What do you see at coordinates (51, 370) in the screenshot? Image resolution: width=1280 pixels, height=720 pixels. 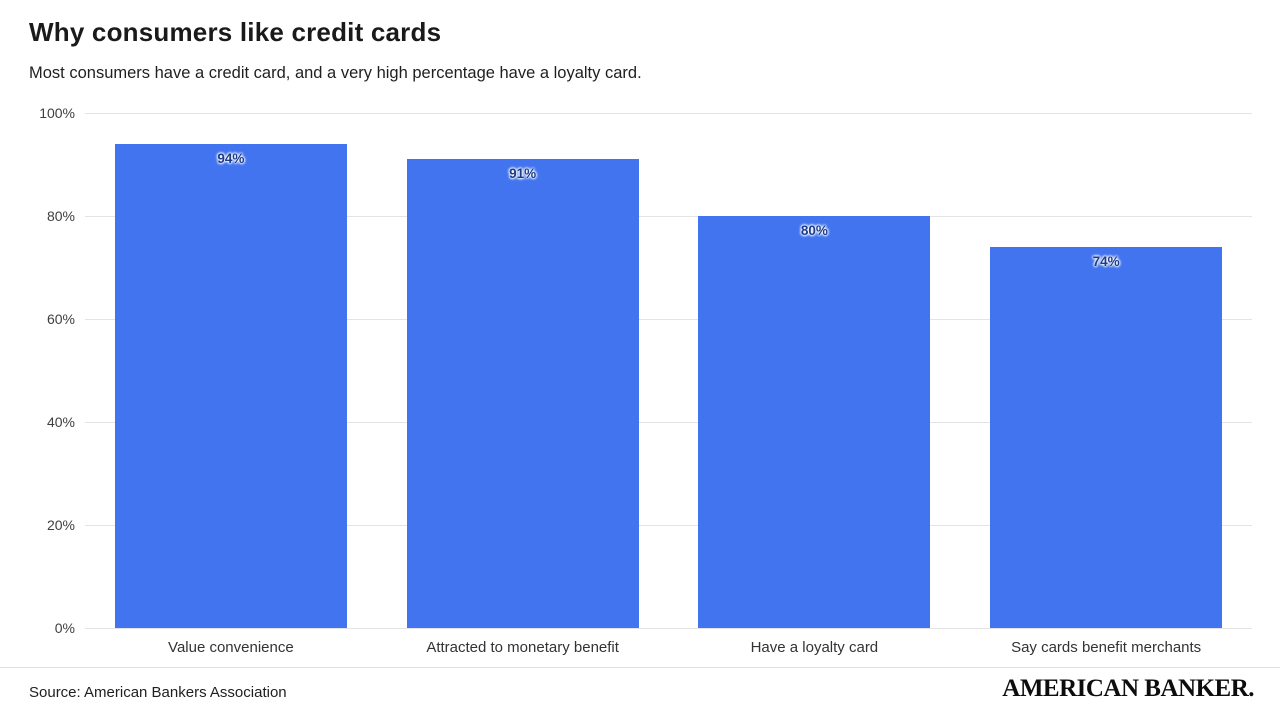 I see `y-axis: 0% 20% 40% 60% 80% 100%` at bounding box center [51, 370].